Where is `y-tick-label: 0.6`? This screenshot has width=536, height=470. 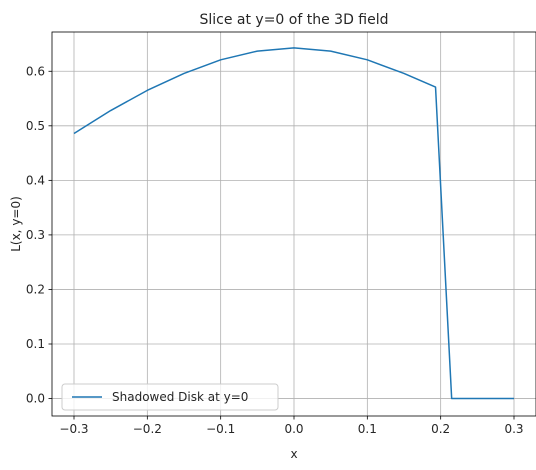
y-tick-label: 0.6 is located at coordinates (35, 71).